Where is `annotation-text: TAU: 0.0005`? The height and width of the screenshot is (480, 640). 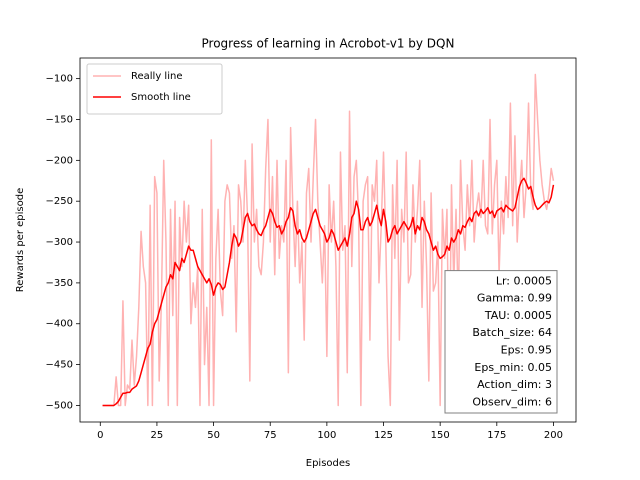 annotation-text: TAU: 0.0005 is located at coordinates (518, 315).